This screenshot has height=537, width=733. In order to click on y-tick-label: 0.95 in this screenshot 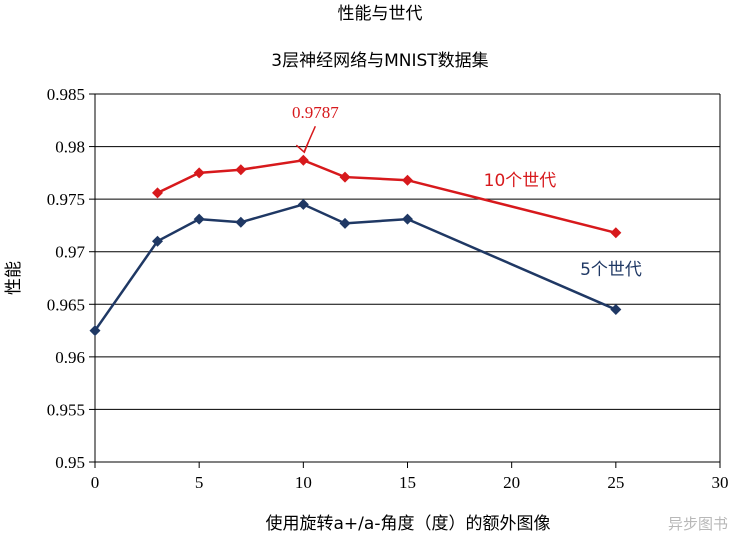, I will do `click(70, 462)`.